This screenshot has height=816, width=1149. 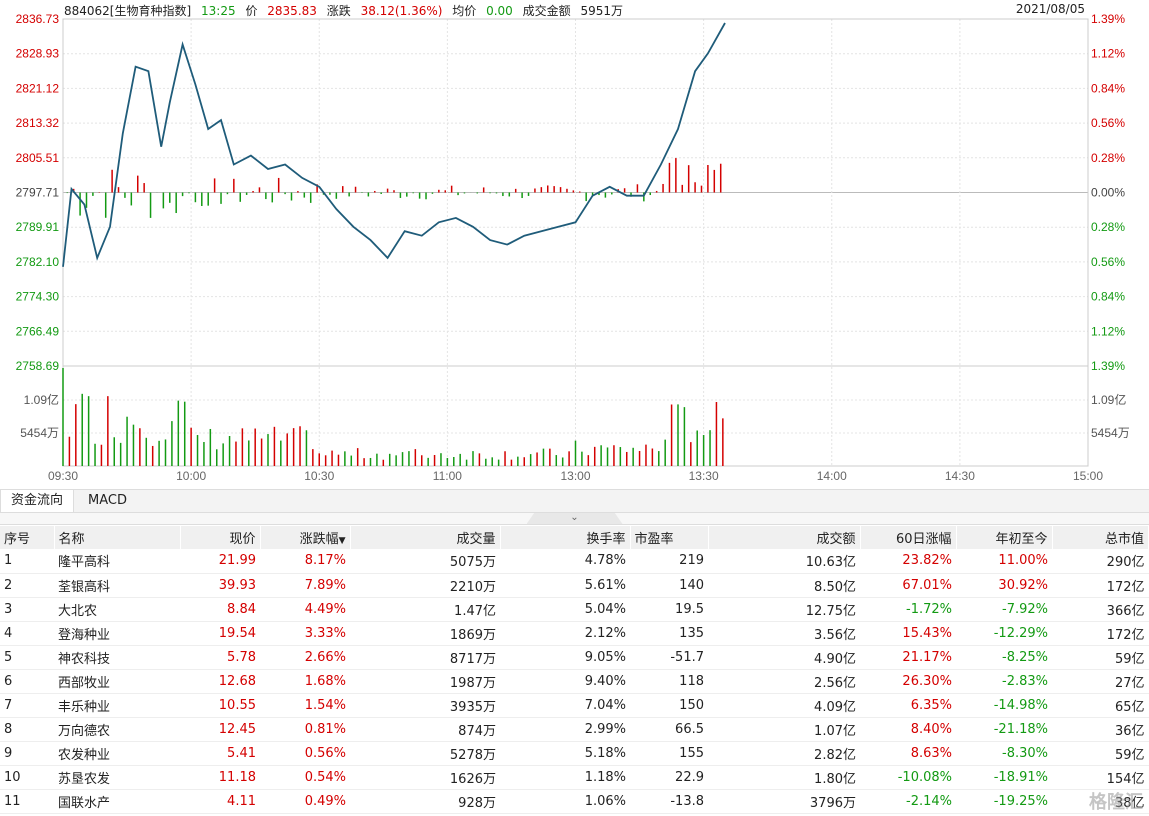 I want to click on cell-turnover-rate: 5.61%, so click(x=565, y=585).